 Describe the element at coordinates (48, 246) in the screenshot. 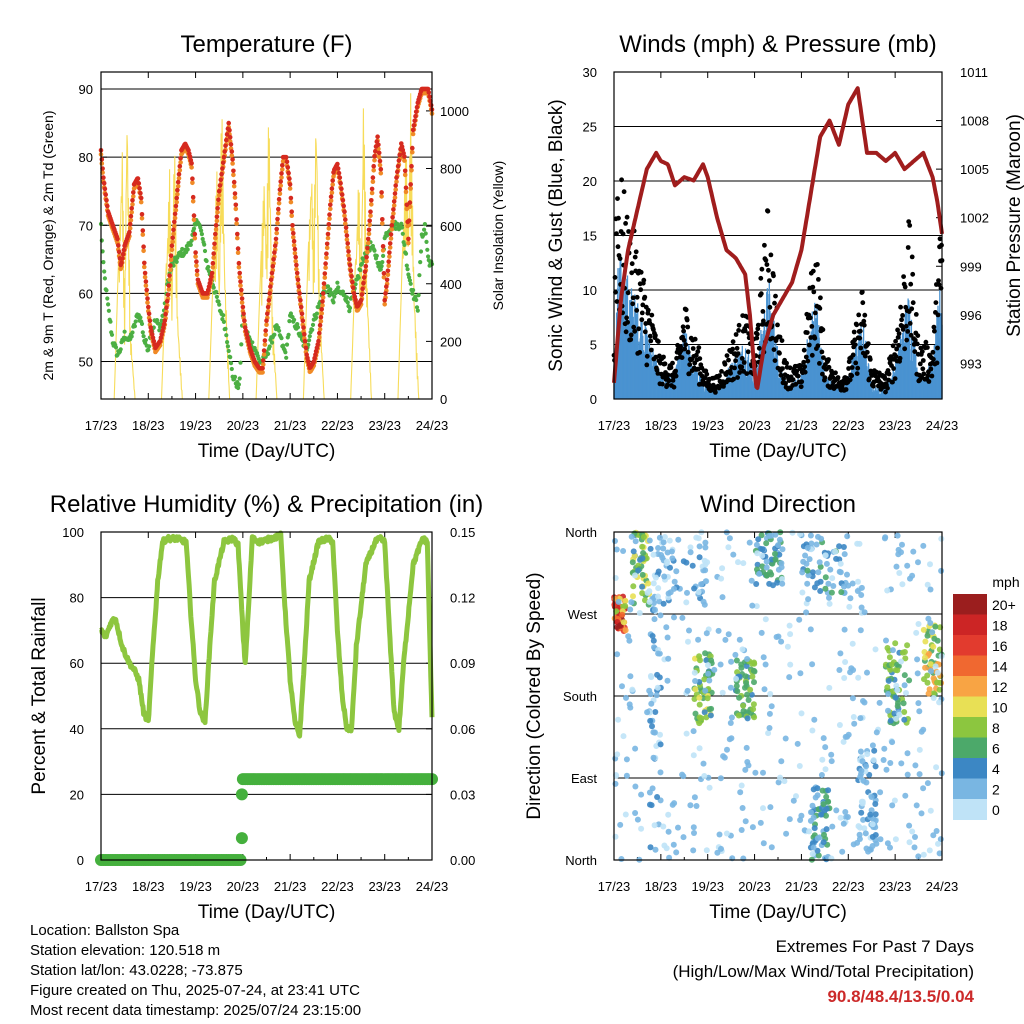

I see `y-axis-label: 2m & 9m T (Red, Orange) & 2m Td (Green)` at that location.